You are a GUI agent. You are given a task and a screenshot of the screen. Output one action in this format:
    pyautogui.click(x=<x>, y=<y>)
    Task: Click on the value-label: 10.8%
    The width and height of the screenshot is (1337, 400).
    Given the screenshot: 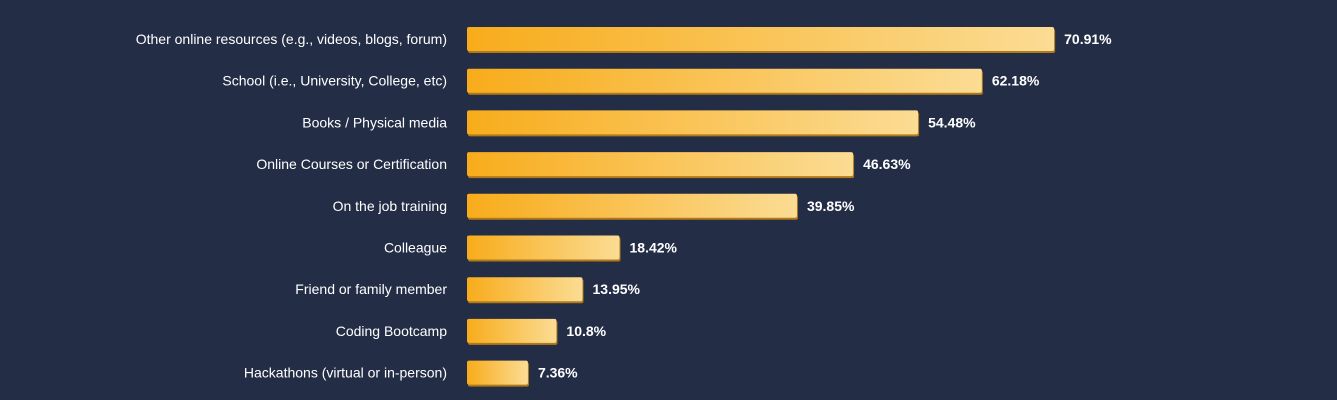 What is the action you would take?
    pyautogui.click(x=586, y=331)
    